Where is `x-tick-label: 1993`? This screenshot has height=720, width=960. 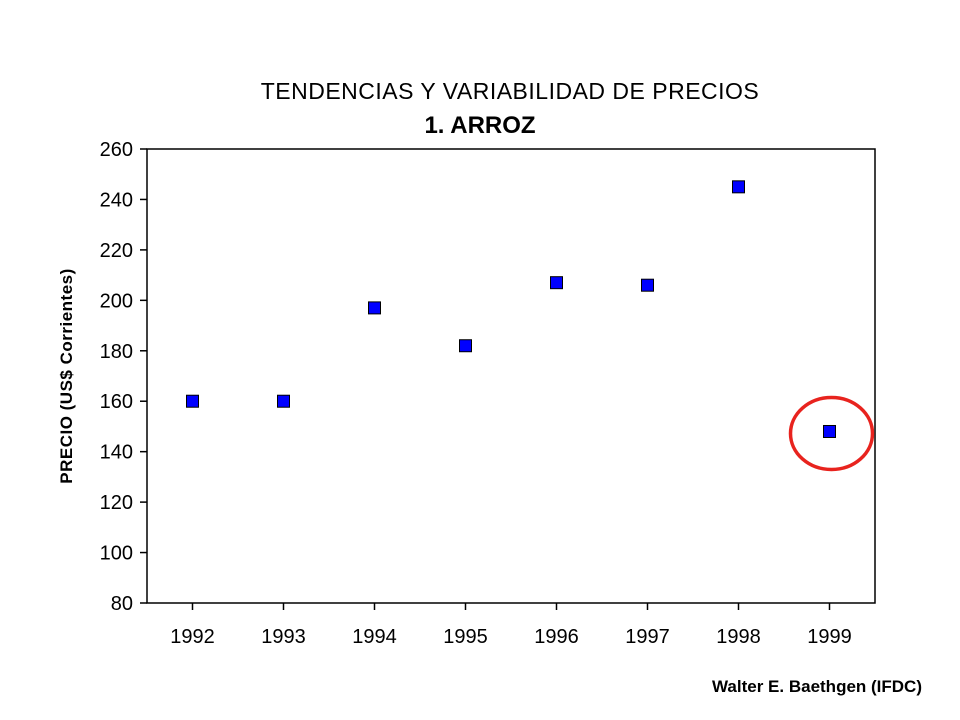
x-tick-label: 1993 is located at coordinates (283, 637).